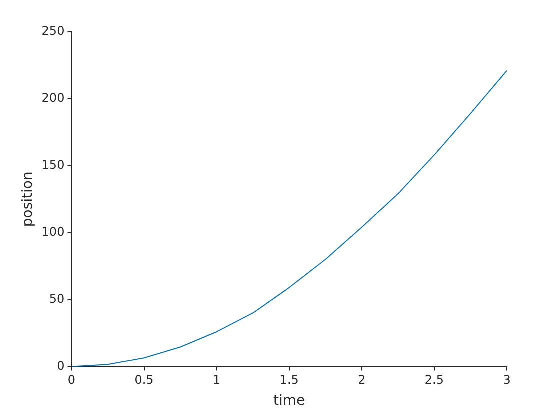 Image resolution: width=560 pixels, height=420 pixels. Describe the element at coordinates (362, 380) in the screenshot. I see `x-tick-label: 2` at that location.